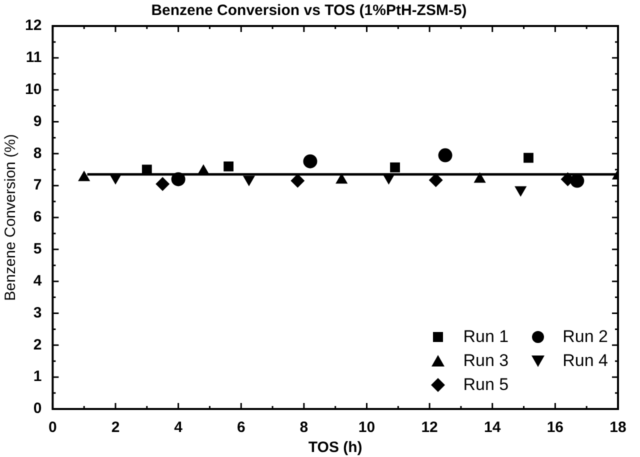  Describe the element at coordinates (309, 11) in the screenshot. I see `chart-title: Benzene Conversion vs TOS (1%PtH-ZSM-5)` at that location.